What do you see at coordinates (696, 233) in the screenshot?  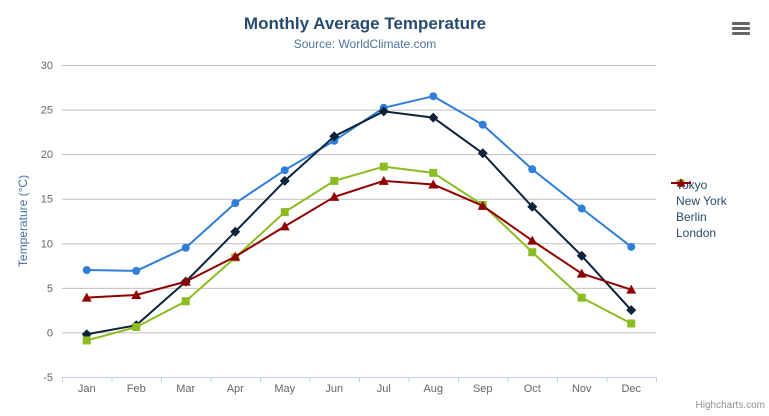 I see `legend-item-label: London` at bounding box center [696, 233].